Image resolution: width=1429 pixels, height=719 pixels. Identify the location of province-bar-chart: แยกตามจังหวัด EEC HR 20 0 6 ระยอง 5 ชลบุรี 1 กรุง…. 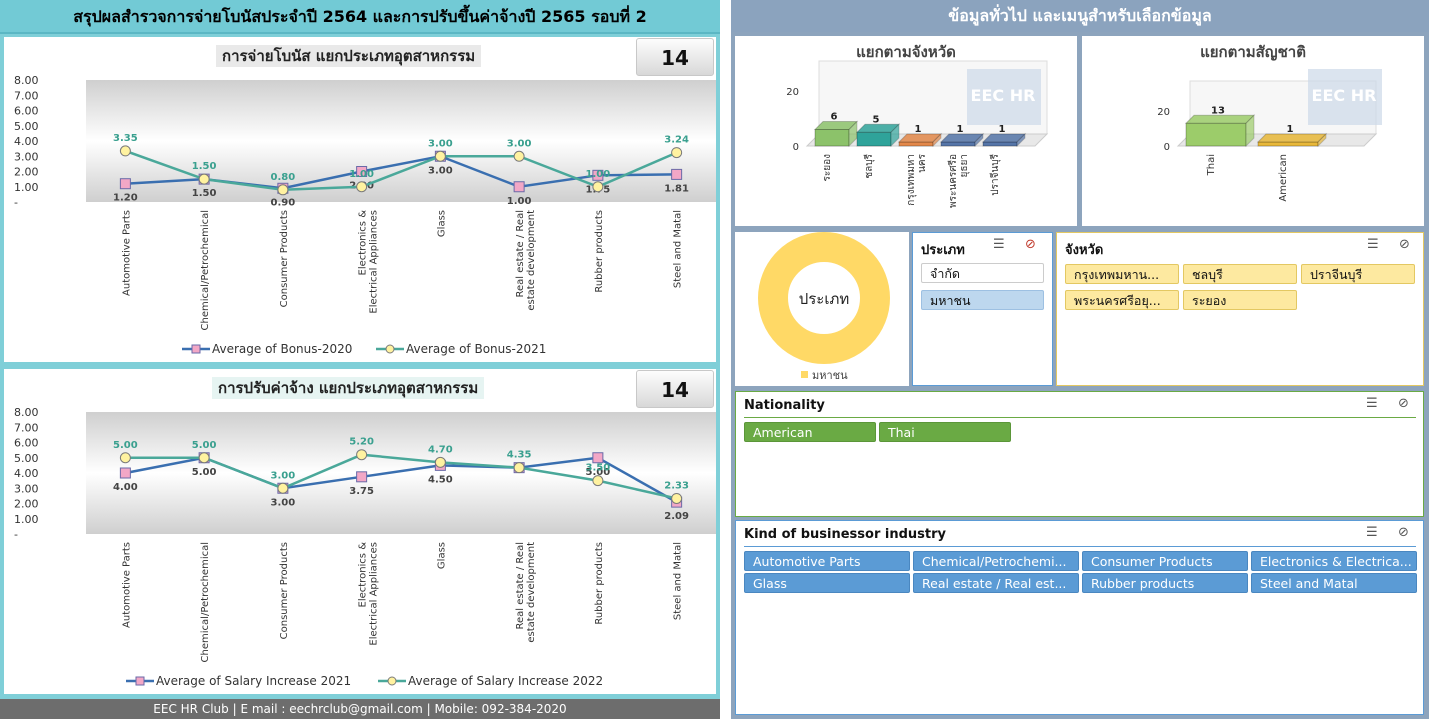
(917, 125).